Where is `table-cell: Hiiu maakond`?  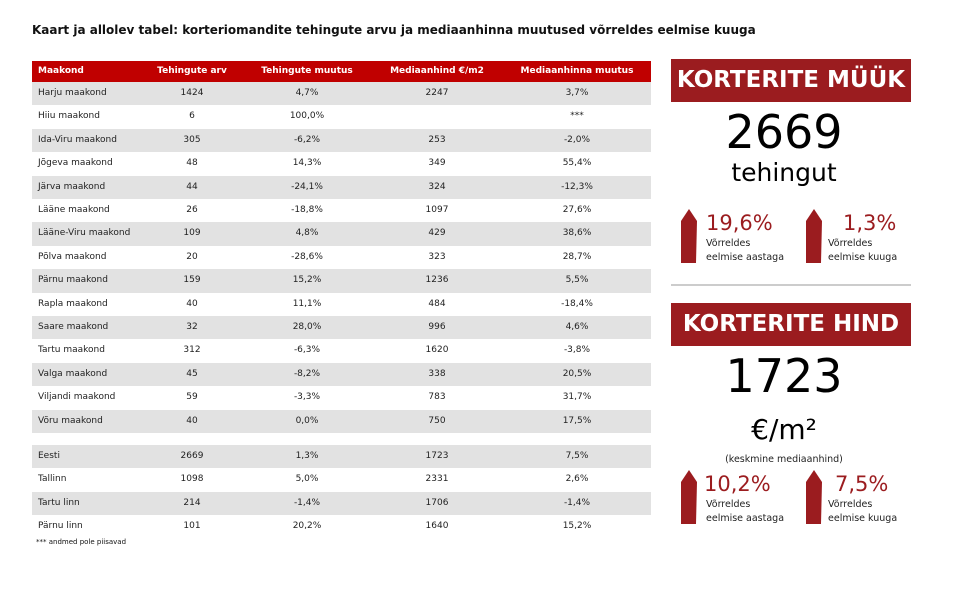 table-cell: Hiiu maakond is located at coordinates (69, 116).